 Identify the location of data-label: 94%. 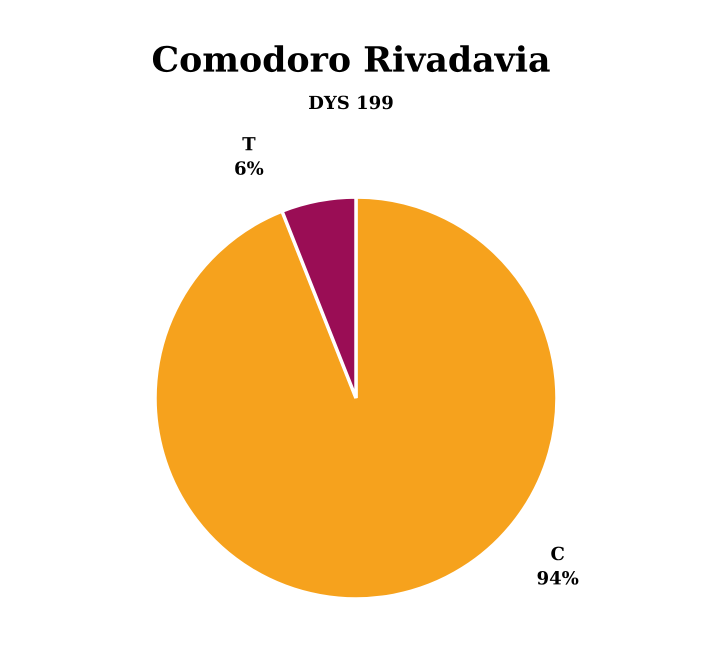
(558, 577).